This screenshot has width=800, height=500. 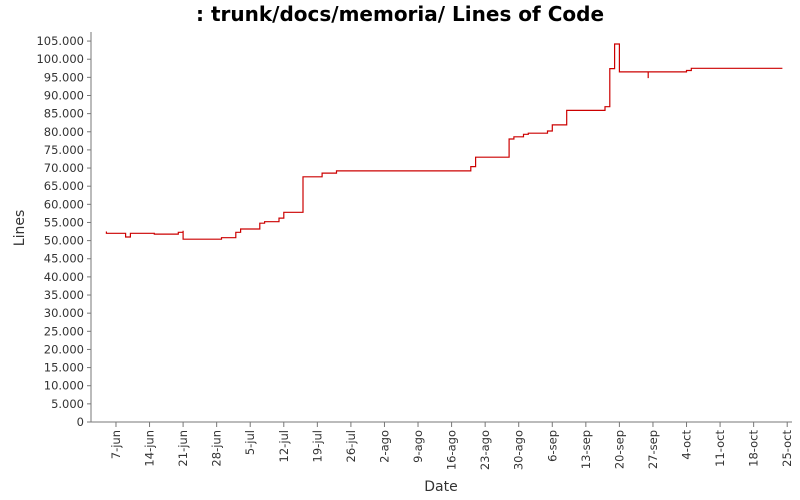 I want to click on x-tick-label: 6-sep, so click(x=552, y=446).